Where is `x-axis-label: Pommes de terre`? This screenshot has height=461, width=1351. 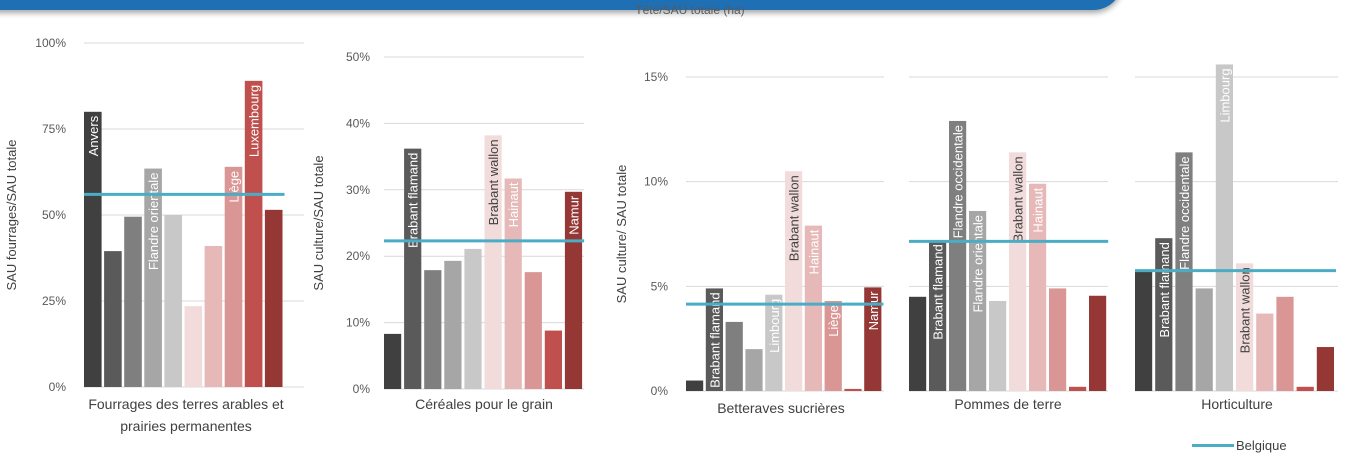
x-axis-label: Pommes de terre is located at coordinates (1008, 404).